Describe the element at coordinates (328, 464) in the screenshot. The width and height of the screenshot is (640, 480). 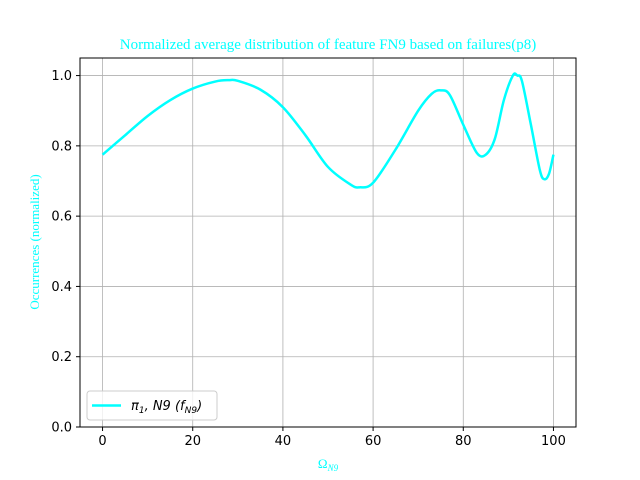
I see `x-axis-label: ΩN9` at that location.